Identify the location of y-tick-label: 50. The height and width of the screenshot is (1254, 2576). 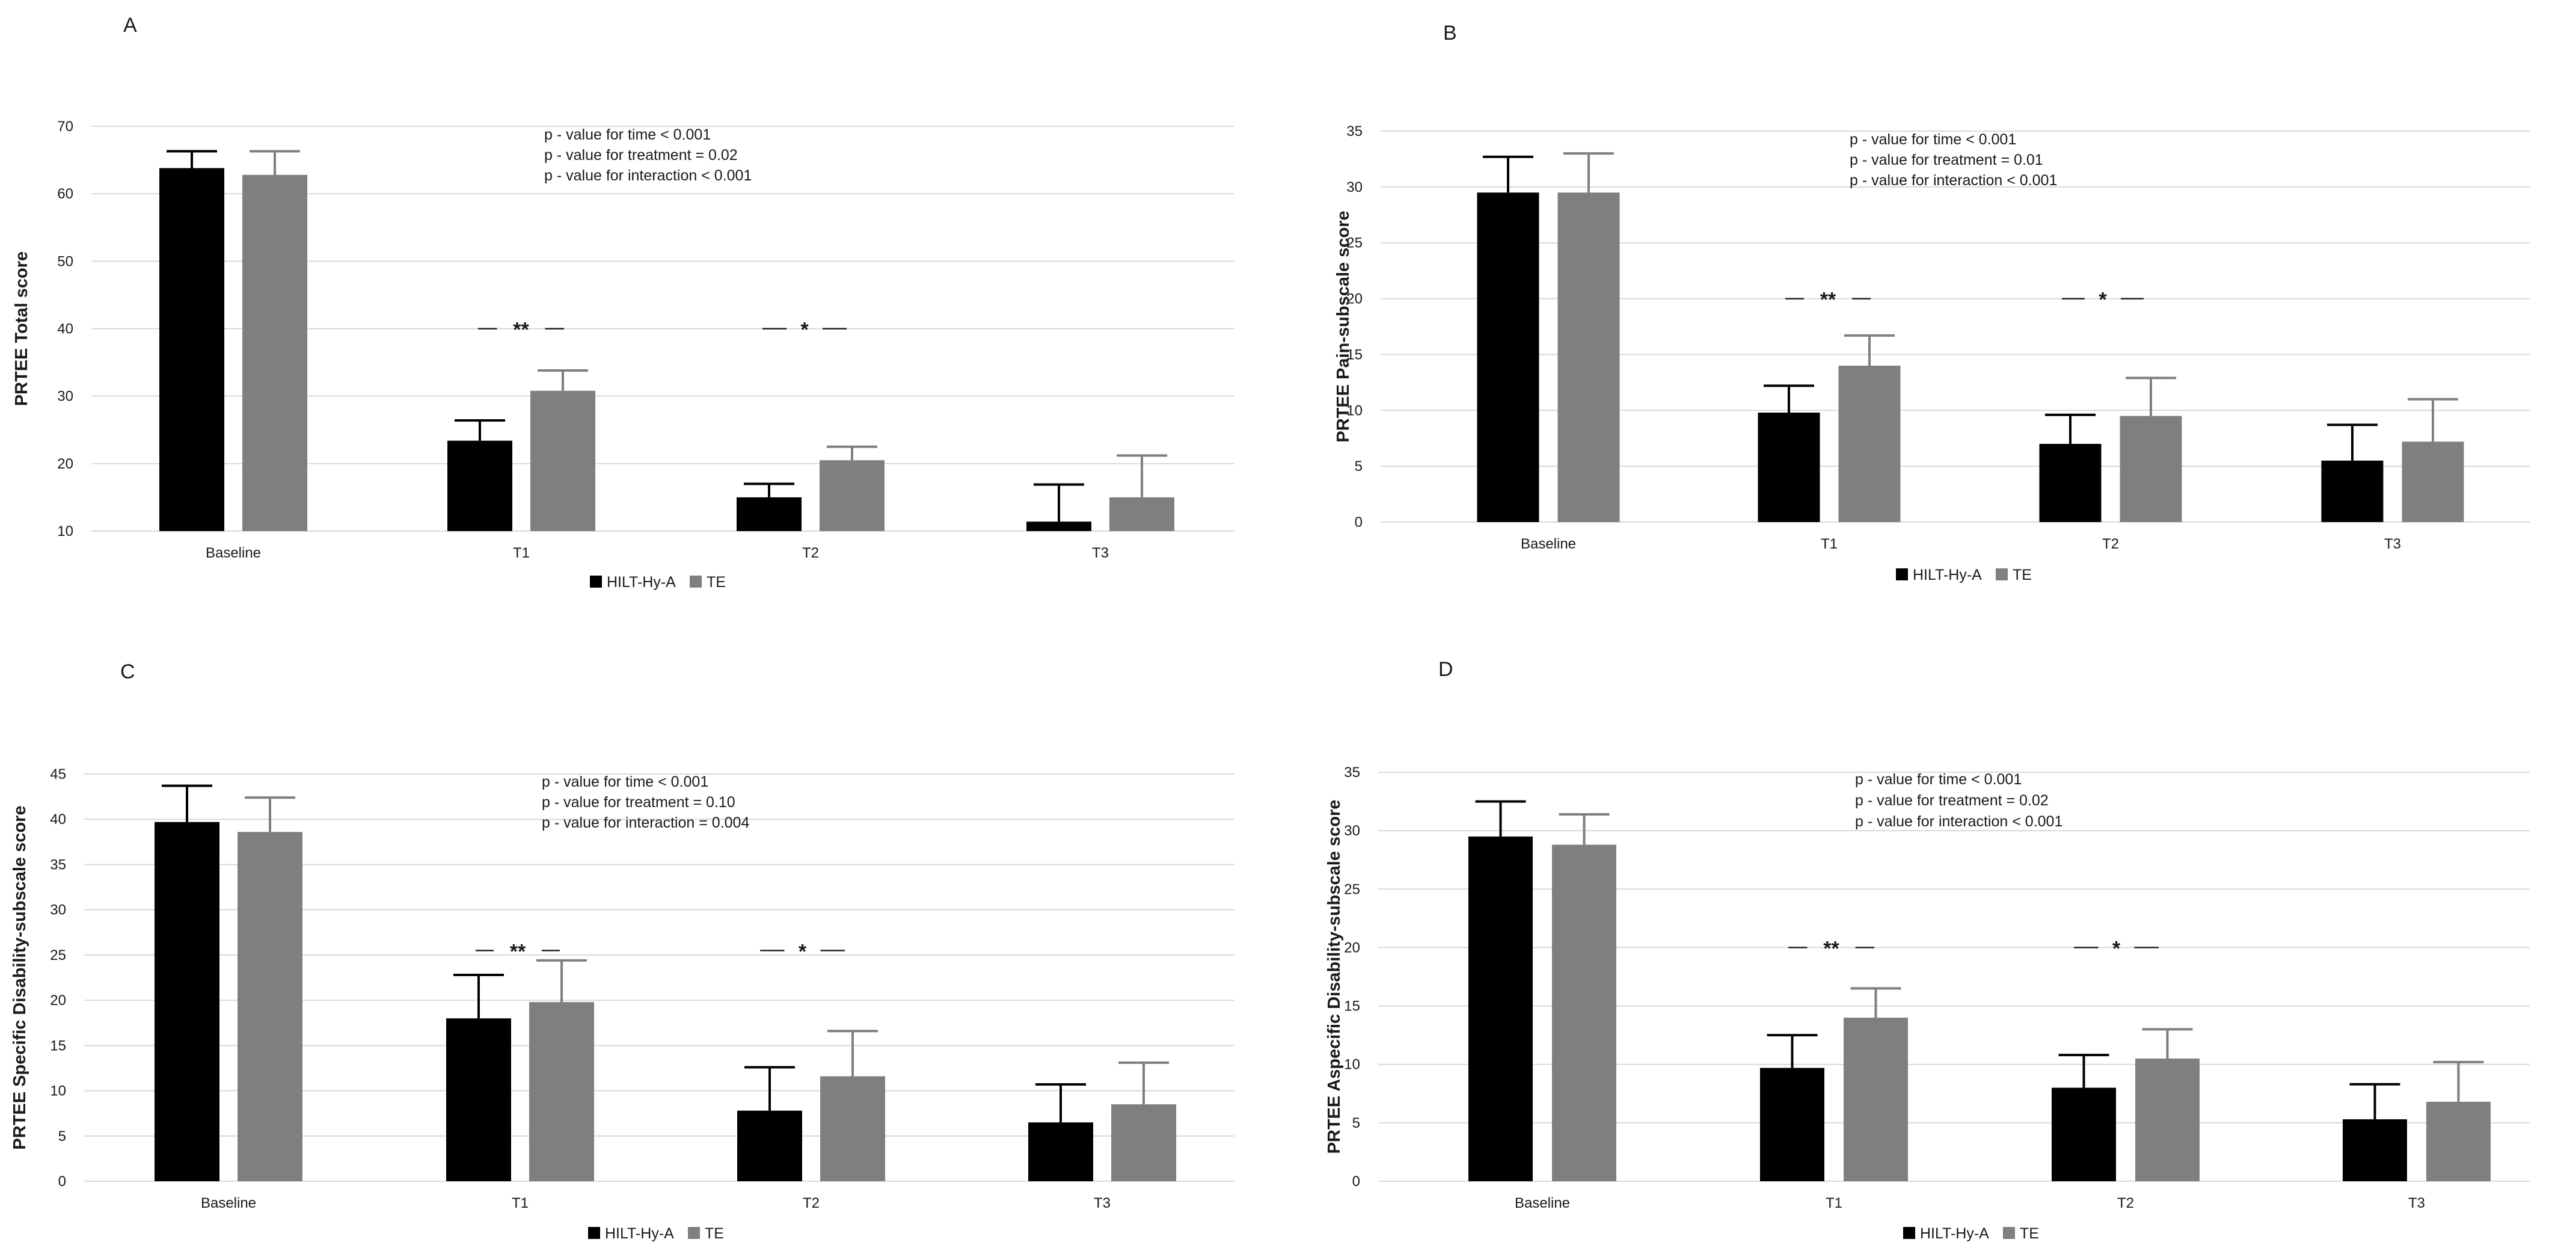
(65, 261).